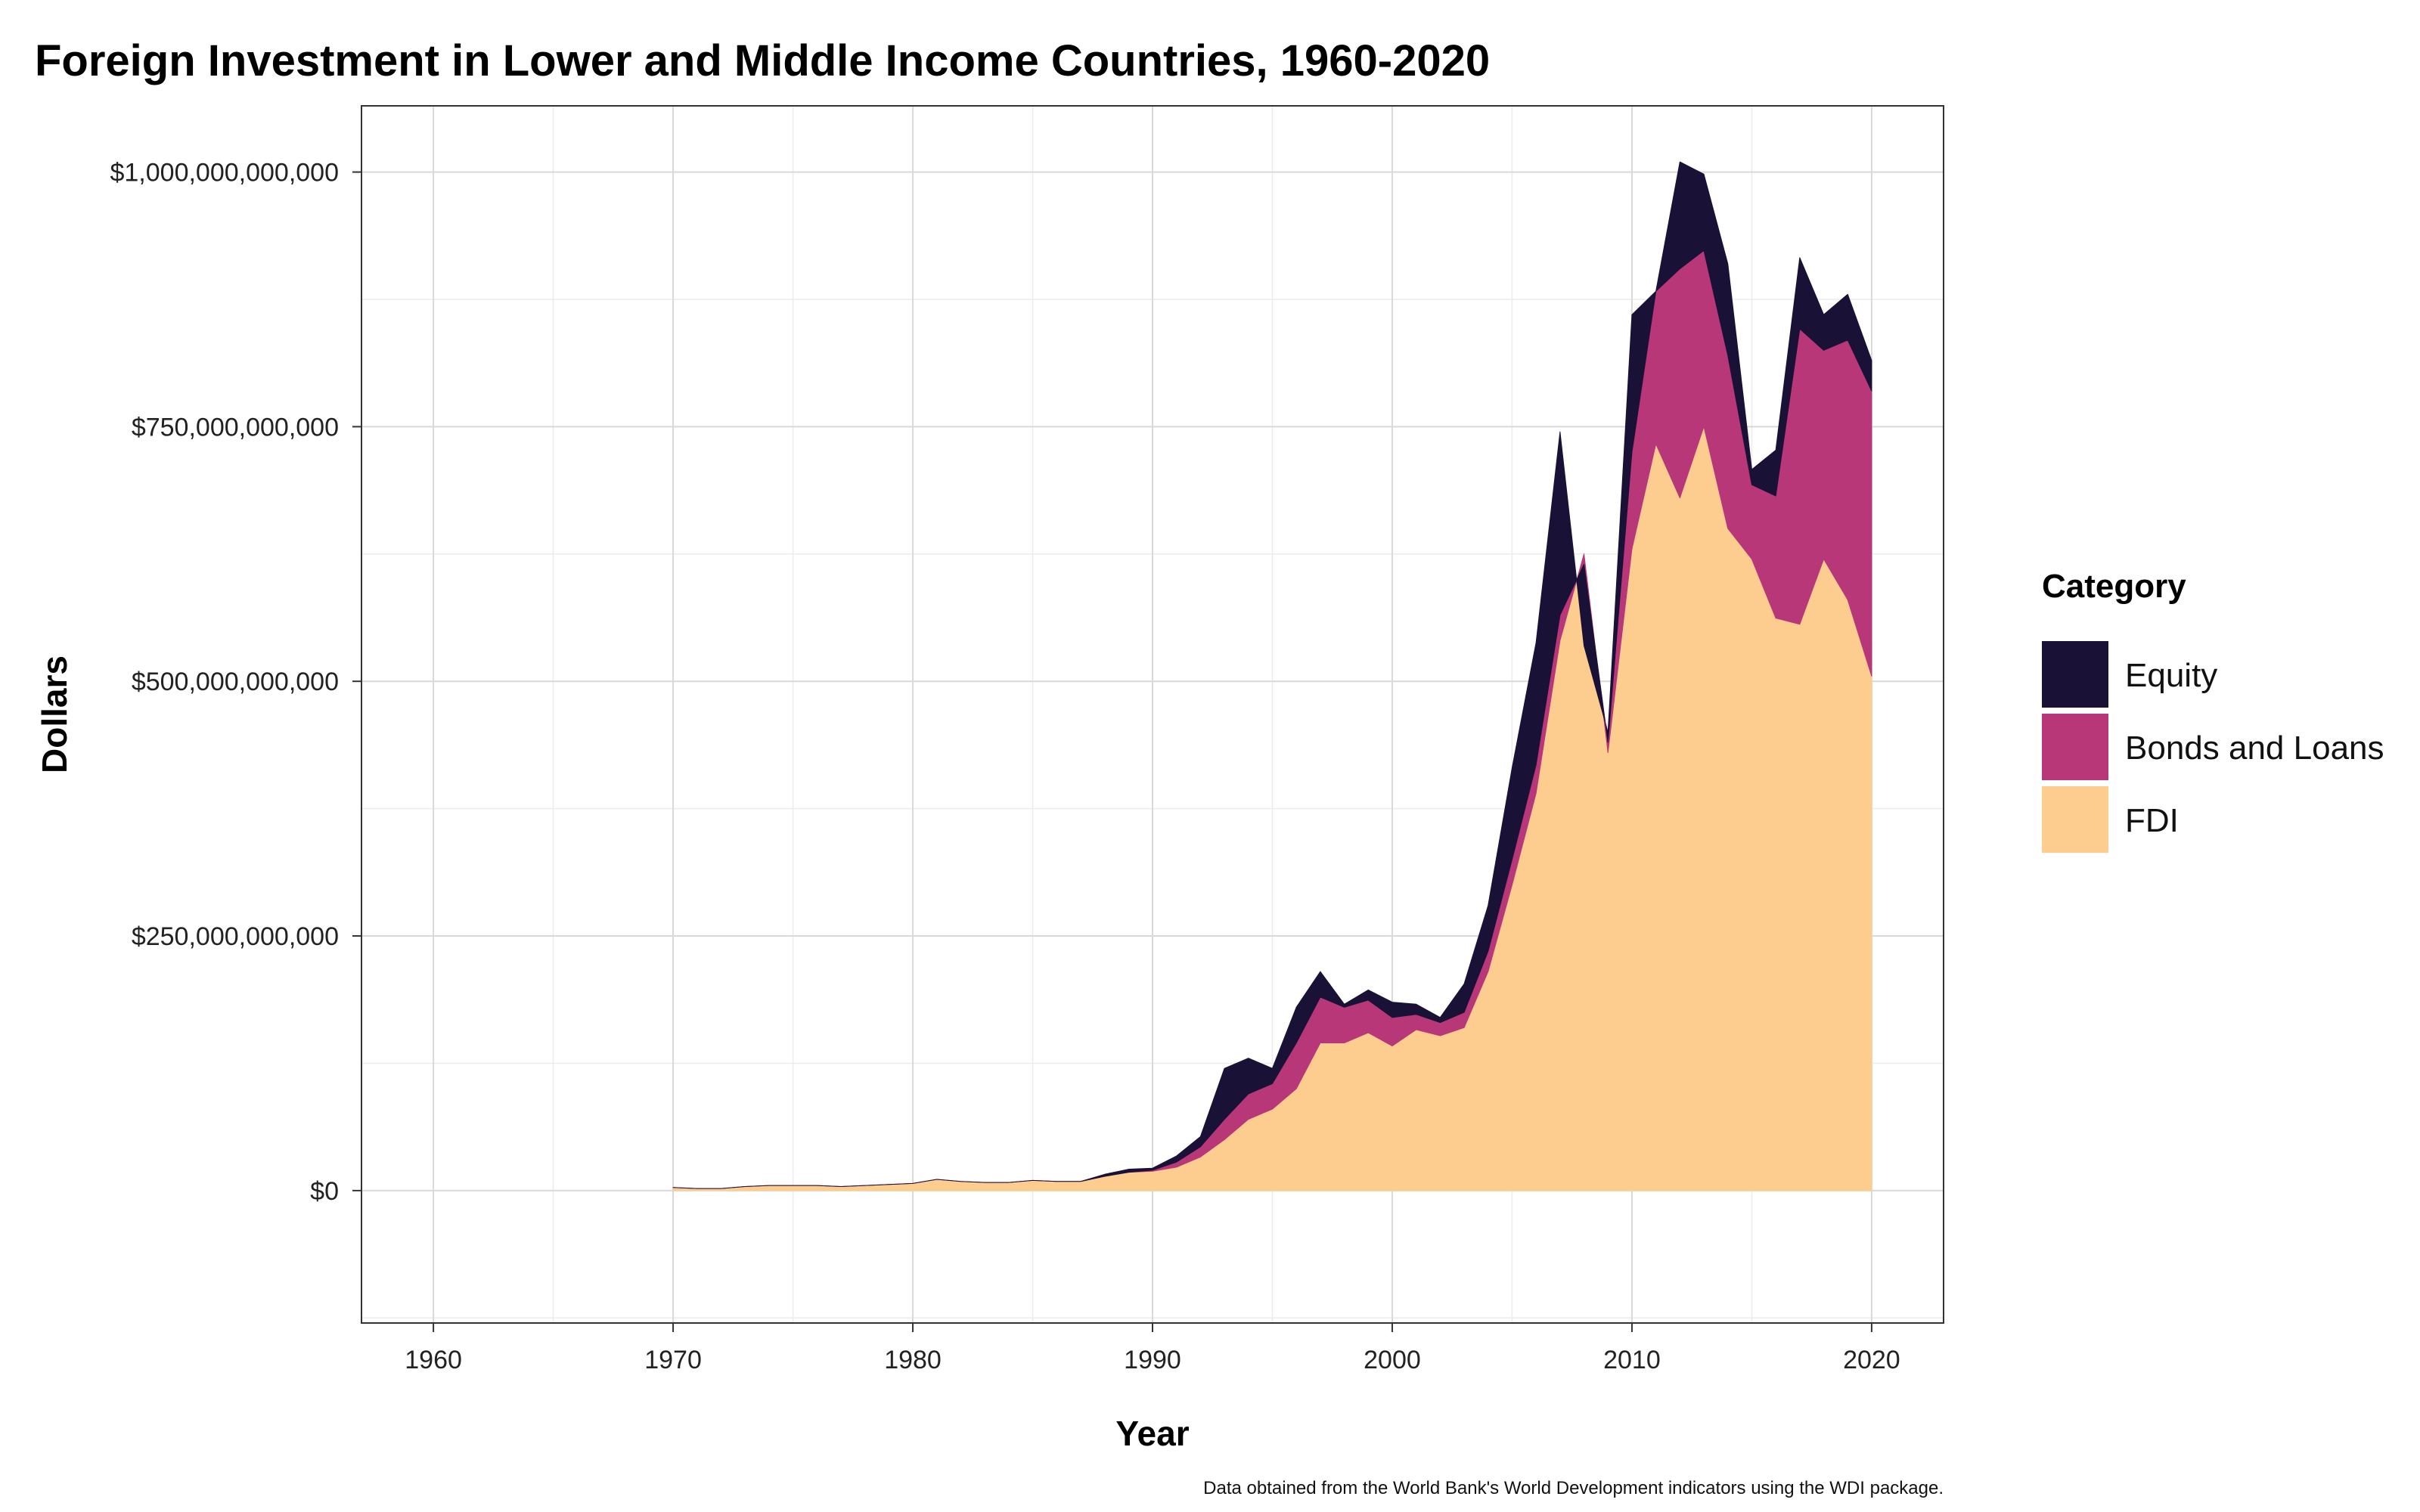  I want to click on x-tick-label: 2000, so click(1392, 1360).